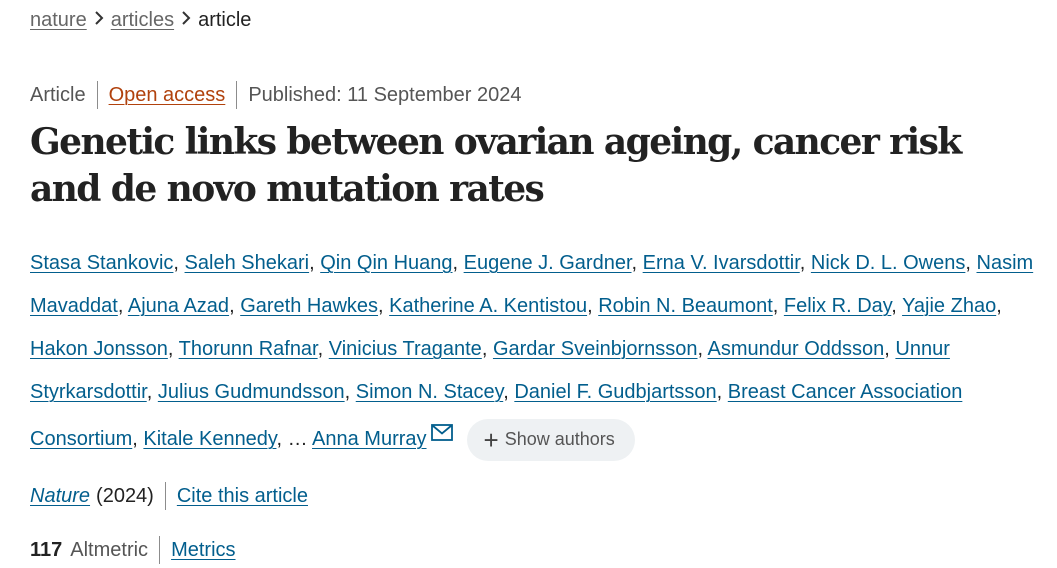  I want to click on author-link: Erna V. Ivarsdottir, so click(721, 263).